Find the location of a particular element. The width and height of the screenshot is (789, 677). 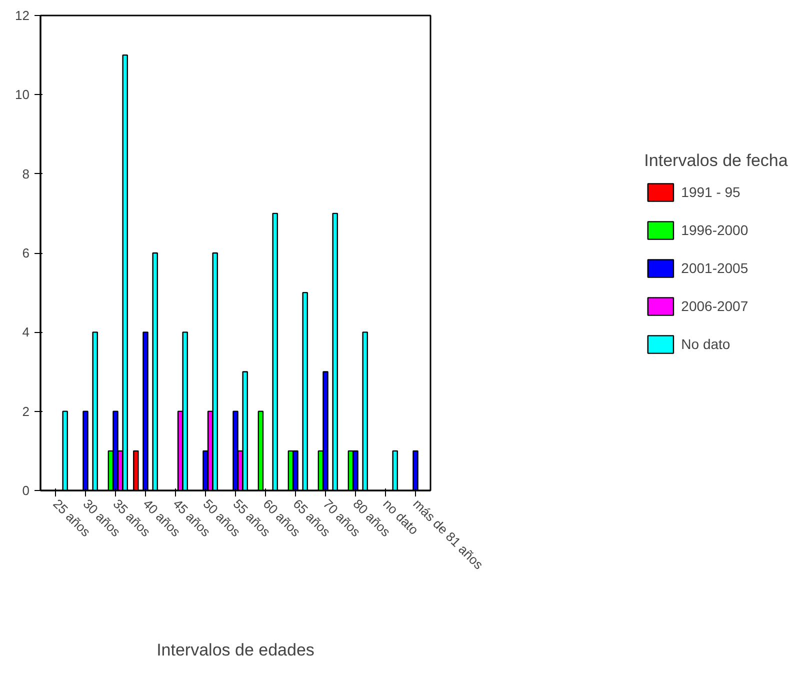

legend-label: 1991 - 95 is located at coordinates (710, 192).